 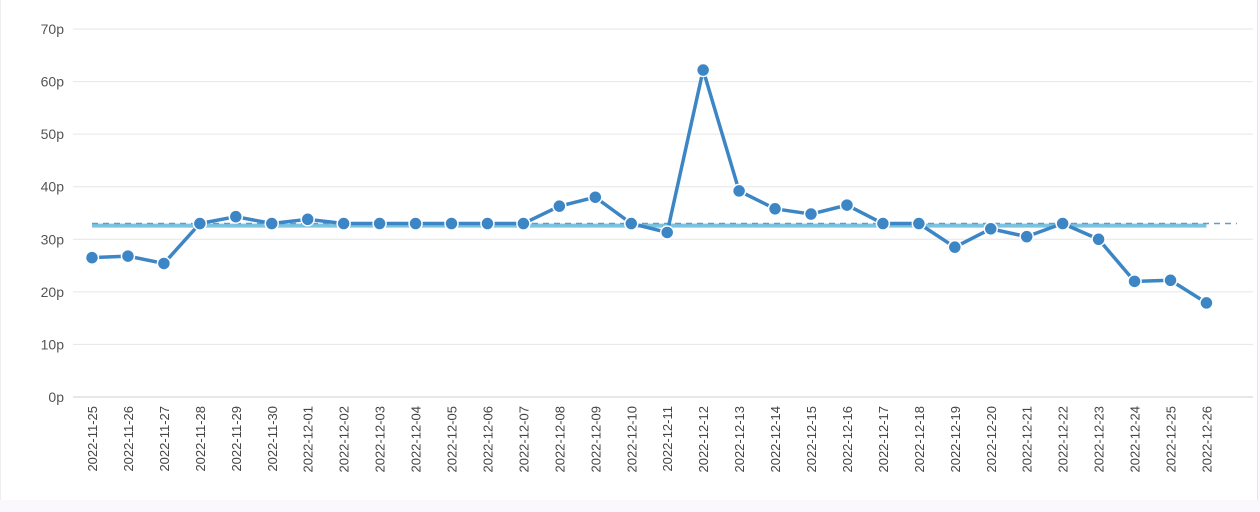 What do you see at coordinates (53, 134) in the screenshot?
I see `y-tick-label: 50p` at bounding box center [53, 134].